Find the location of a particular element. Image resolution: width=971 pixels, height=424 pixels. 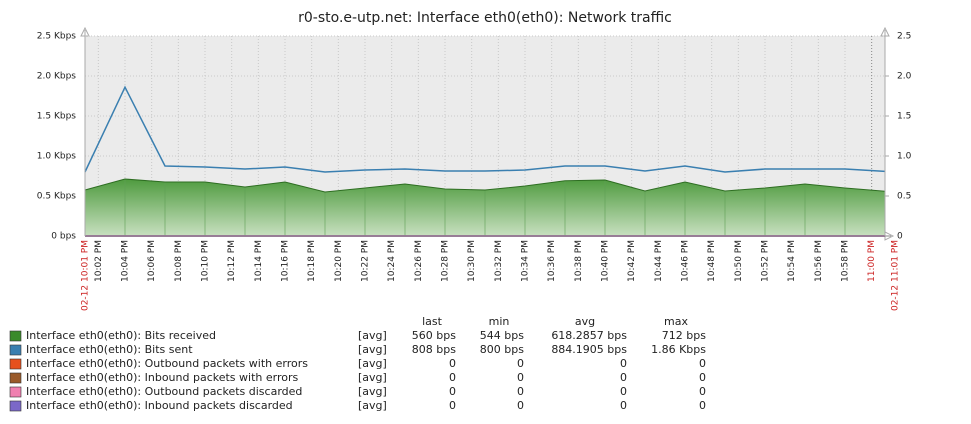

legend-max: 712 bps is located at coordinates (684, 335).